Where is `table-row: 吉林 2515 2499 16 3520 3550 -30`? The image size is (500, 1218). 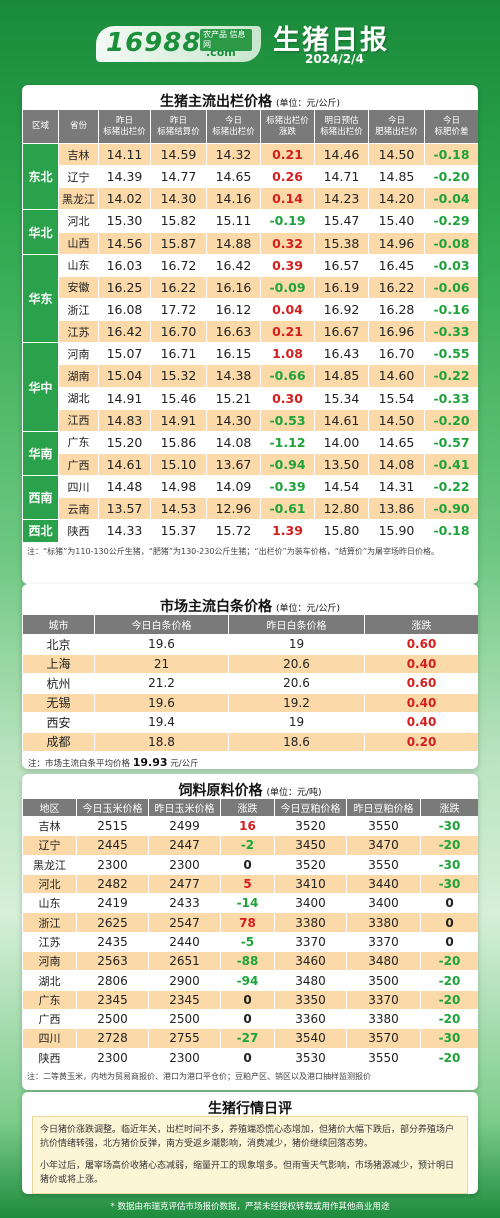 table-row: 吉林 2515 2499 16 3520 3550 -30 is located at coordinates (250, 826).